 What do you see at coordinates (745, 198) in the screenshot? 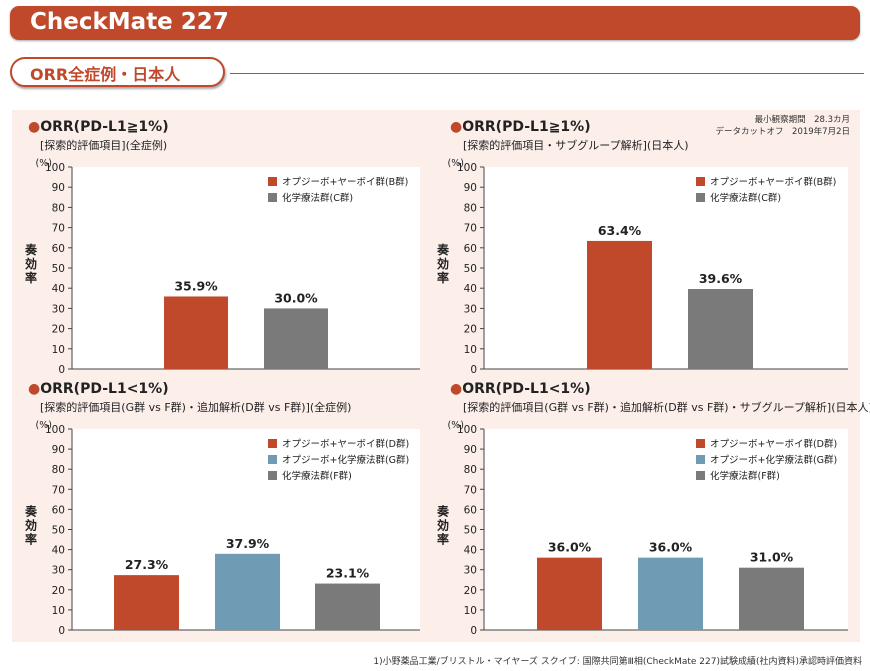
I see `legend-label: 化学療法群(C群)` at bounding box center [745, 198].